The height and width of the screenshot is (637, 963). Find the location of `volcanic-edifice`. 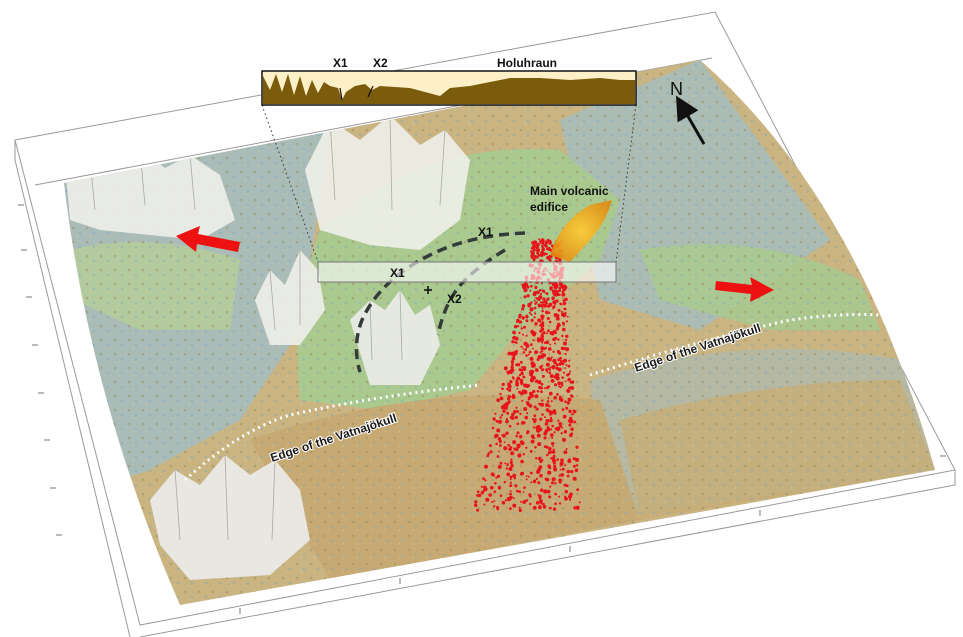

volcanic-edifice is located at coordinates (581, 231).